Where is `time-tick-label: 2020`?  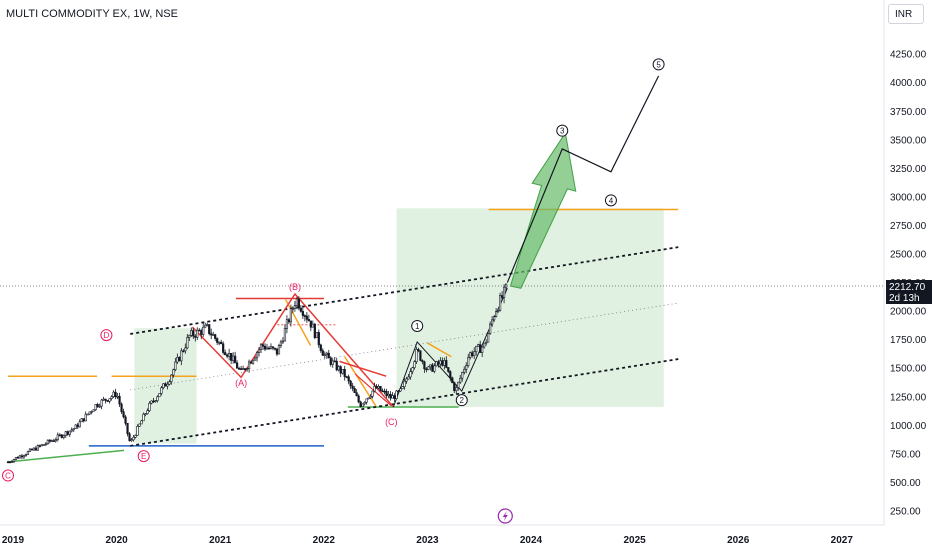 time-tick-label: 2020 is located at coordinates (116, 540).